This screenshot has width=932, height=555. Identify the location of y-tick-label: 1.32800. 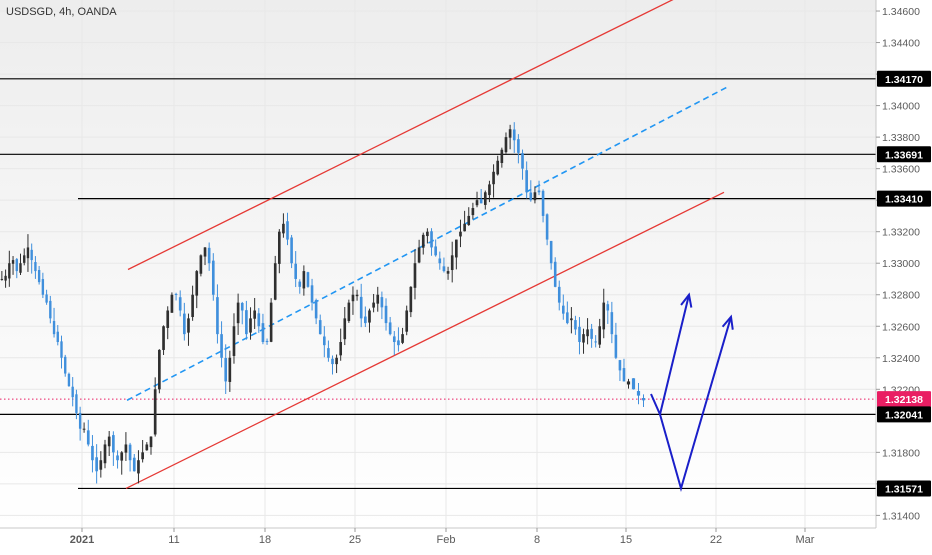
(901, 296).